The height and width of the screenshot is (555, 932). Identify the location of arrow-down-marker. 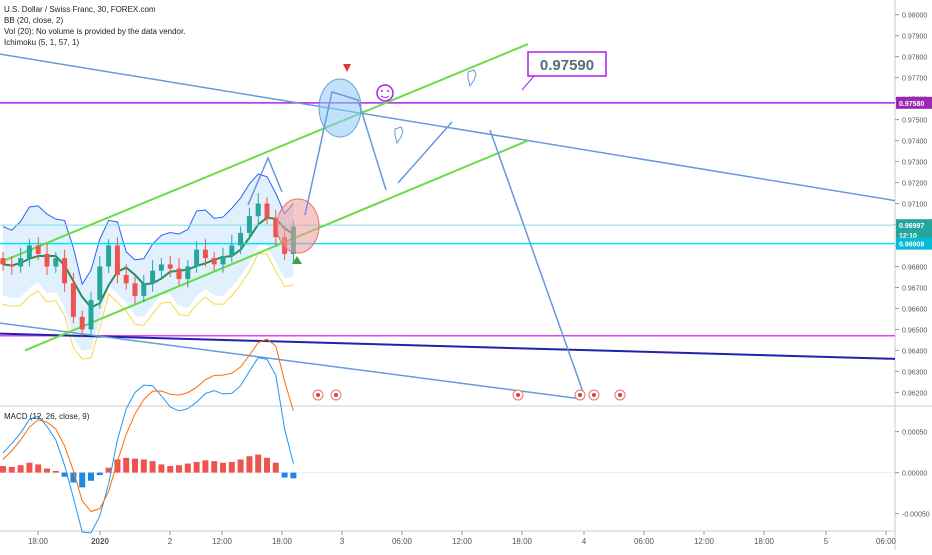
(347, 68).